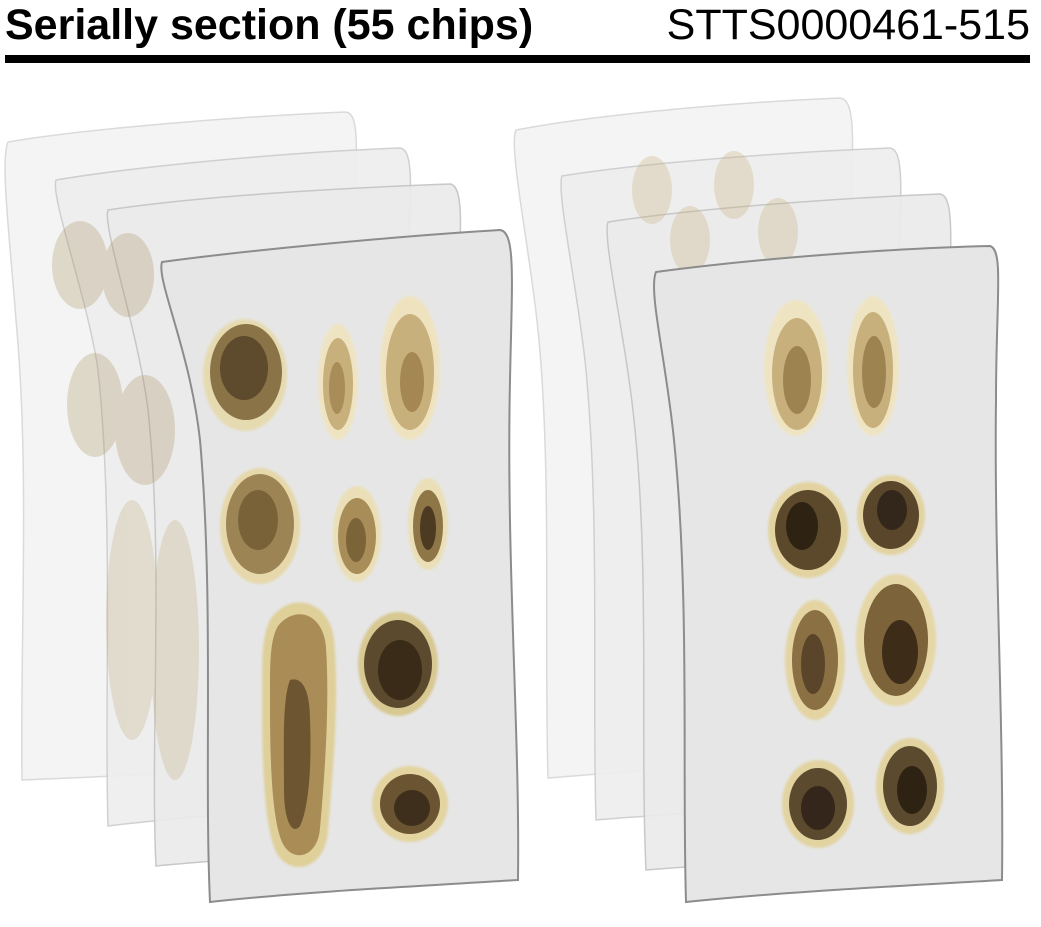  Describe the element at coordinates (269, 25) in the screenshot. I see `page-title: Serially section (55 chips)` at that location.